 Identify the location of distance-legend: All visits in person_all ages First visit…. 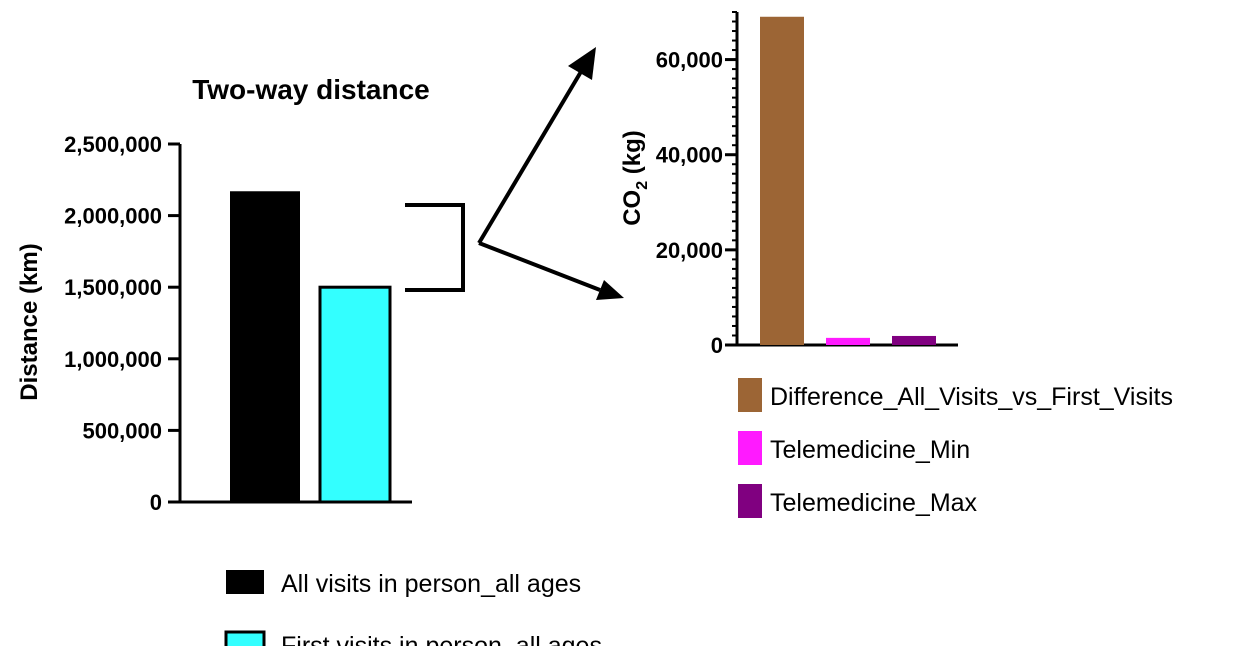
(413, 608).